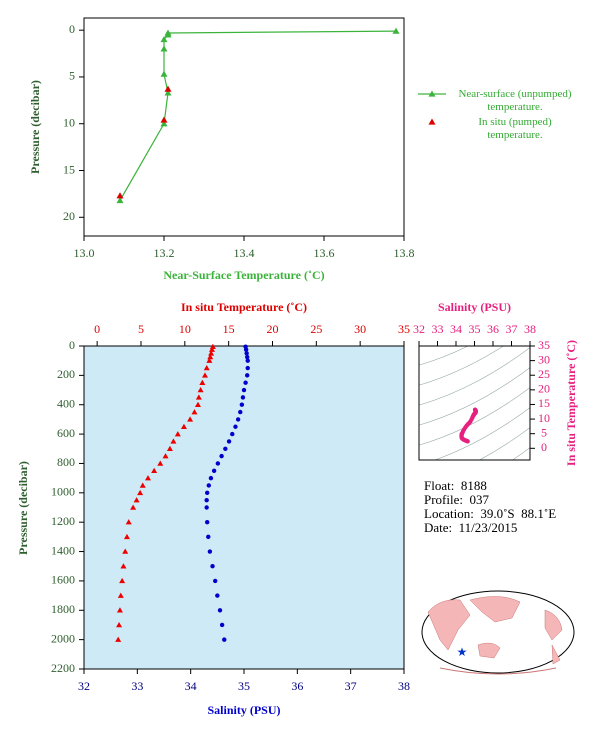 This screenshot has height=732, width=601. What do you see at coordinates (475, 329) in the screenshot?
I see `x-tick-label: 35` at bounding box center [475, 329].